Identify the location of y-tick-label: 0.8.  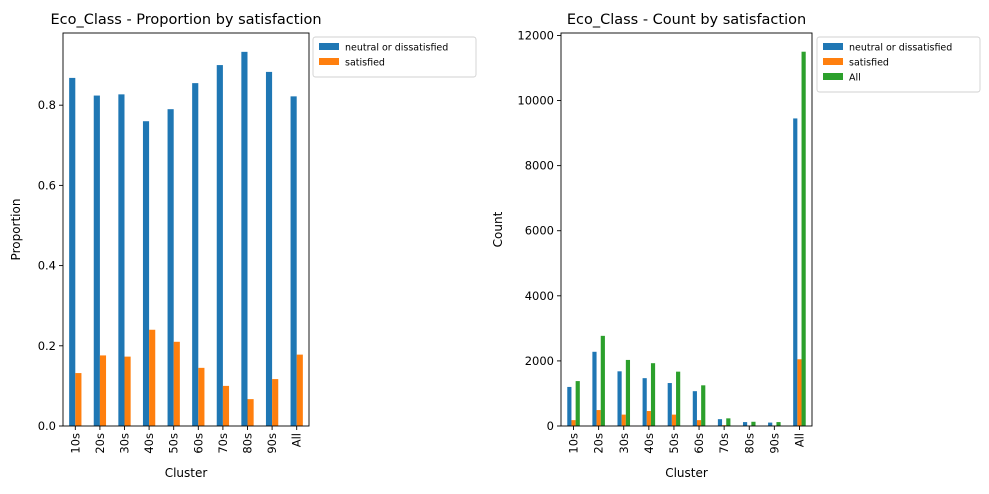
(47, 105).